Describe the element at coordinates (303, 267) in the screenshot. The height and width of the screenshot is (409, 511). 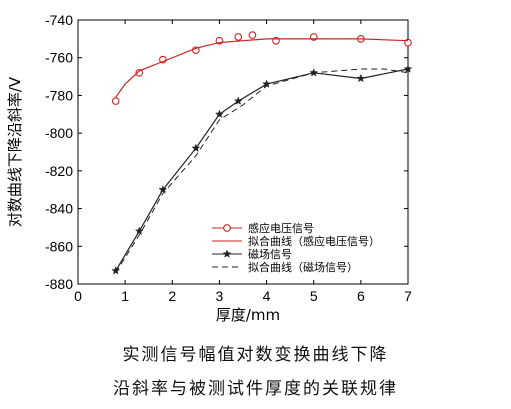
I see `legend-label: 拟合曲线（磁场信号）` at that location.